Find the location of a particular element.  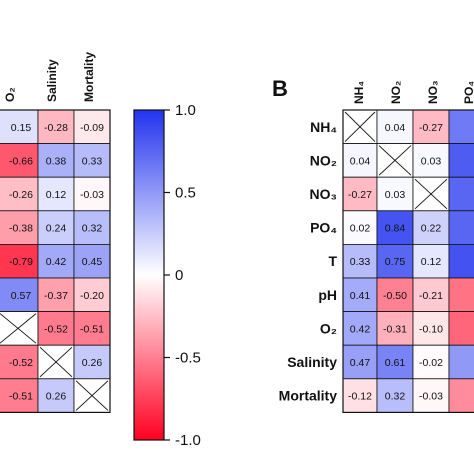

heatmap-b-row-label: O₂ is located at coordinates (328, 328).